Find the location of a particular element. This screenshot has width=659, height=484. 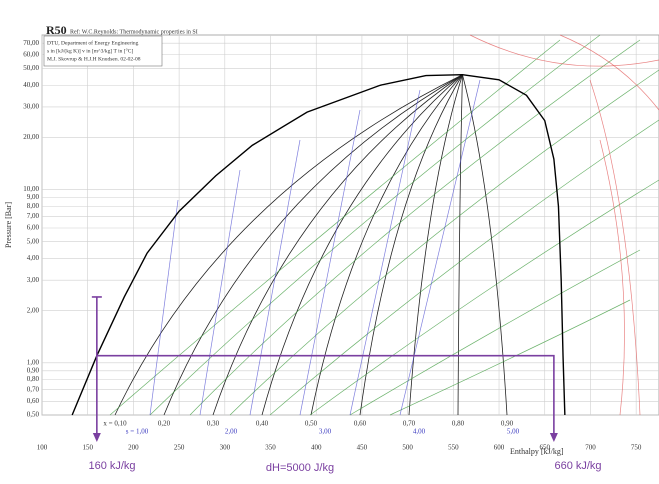

quality-label: 0,90 is located at coordinates (507, 424).